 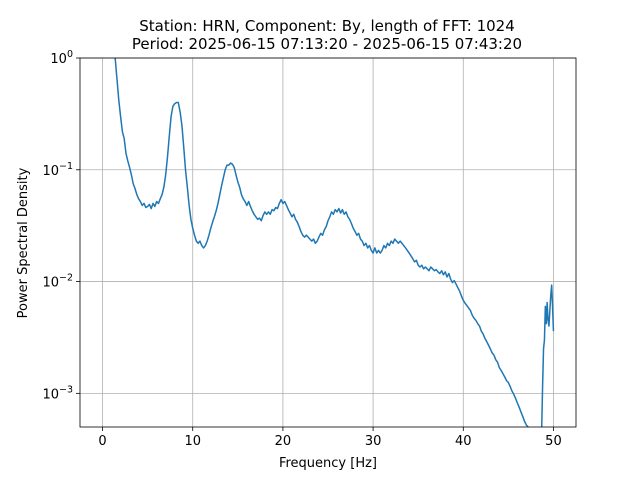 I want to click on x-tick-label: 10, so click(x=192, y=441).